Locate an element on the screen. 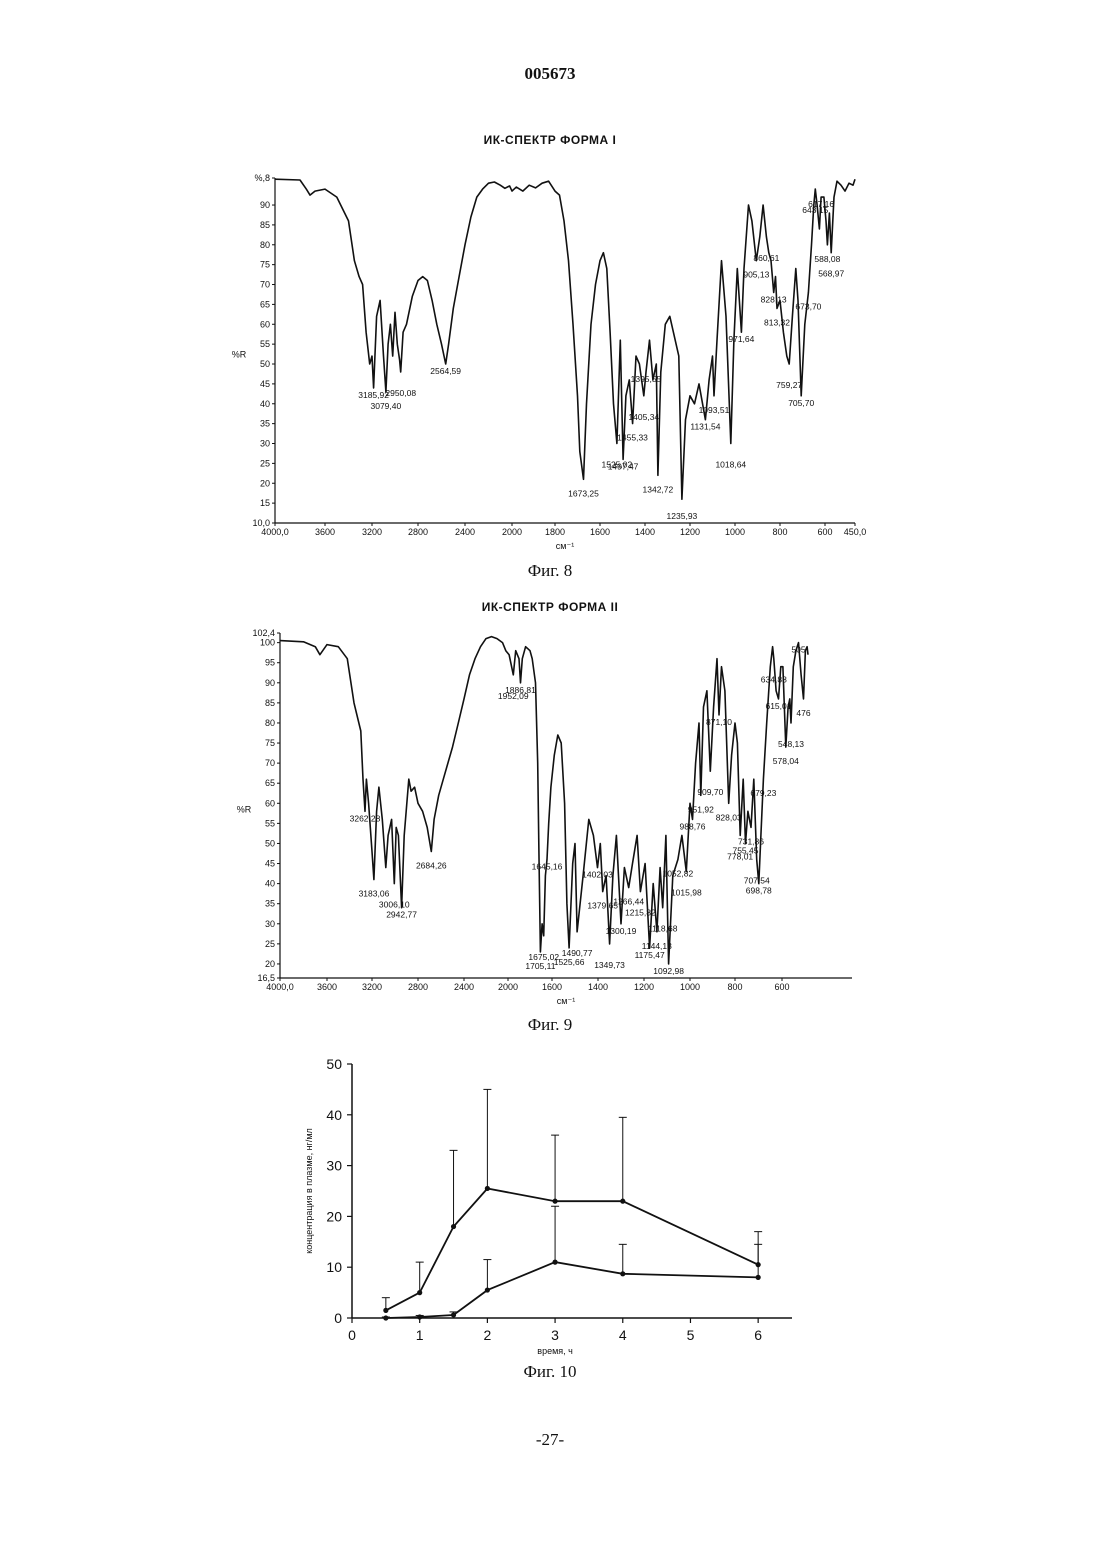  peak-label: 1266,44 is located at coordinates (628, 902).